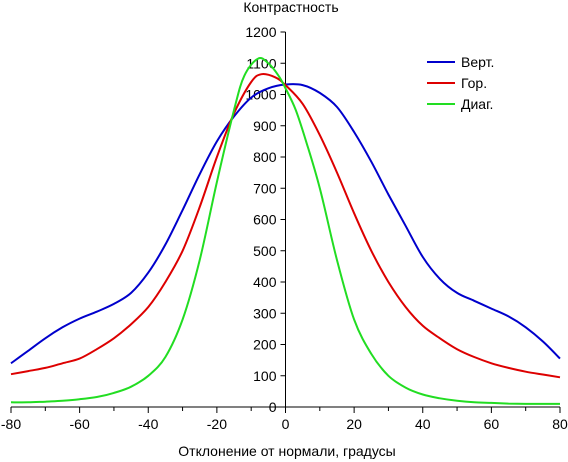 This screenshot has width=568, height=462. Describe the element at coordinates (290, 7) in the screenshot. I see `chart-title: Контрастность` at that location.